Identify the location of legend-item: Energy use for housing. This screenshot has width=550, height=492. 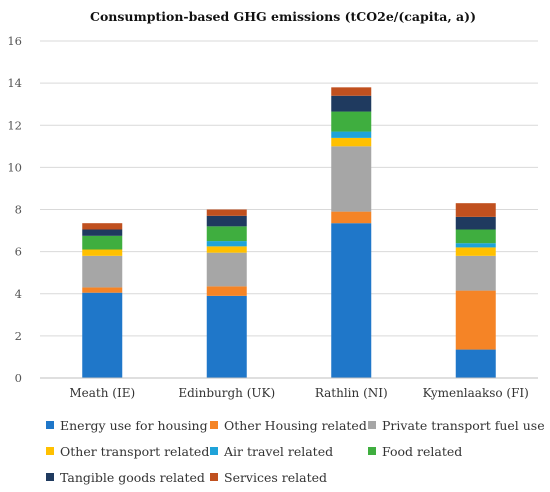
(128, 425).